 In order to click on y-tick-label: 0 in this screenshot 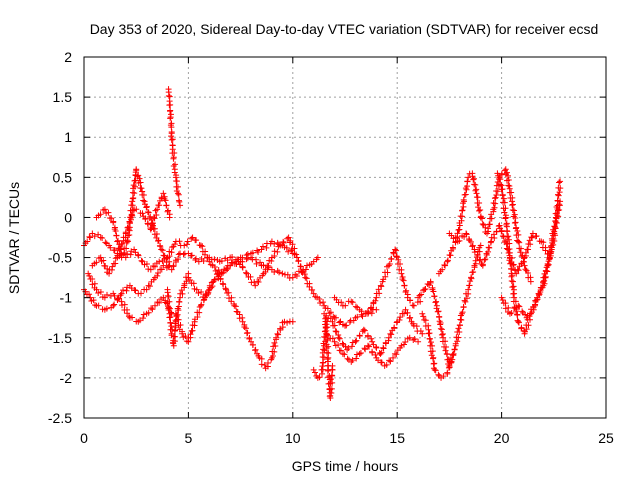, I will do `click(68, 217)`.